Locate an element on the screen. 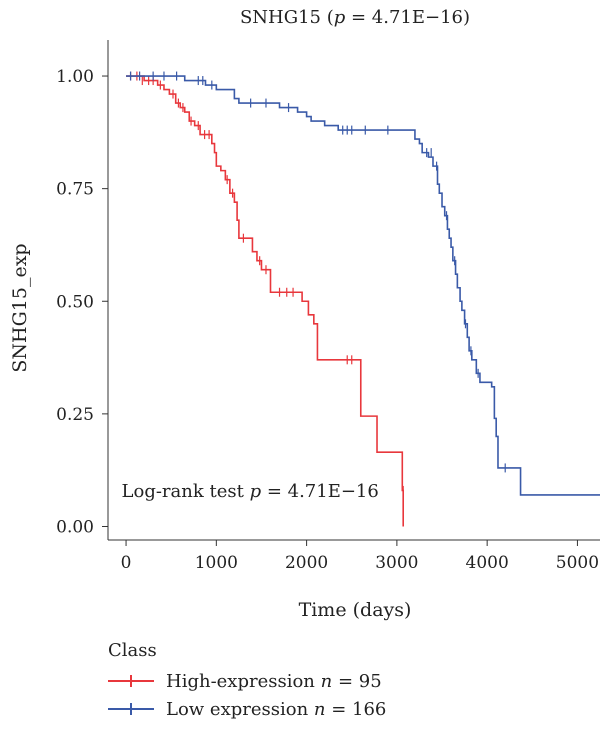 The height and width of the screenshot is (730, 600). legend-label-high: High-expression n = 95 is located at coordinates (274, 681).